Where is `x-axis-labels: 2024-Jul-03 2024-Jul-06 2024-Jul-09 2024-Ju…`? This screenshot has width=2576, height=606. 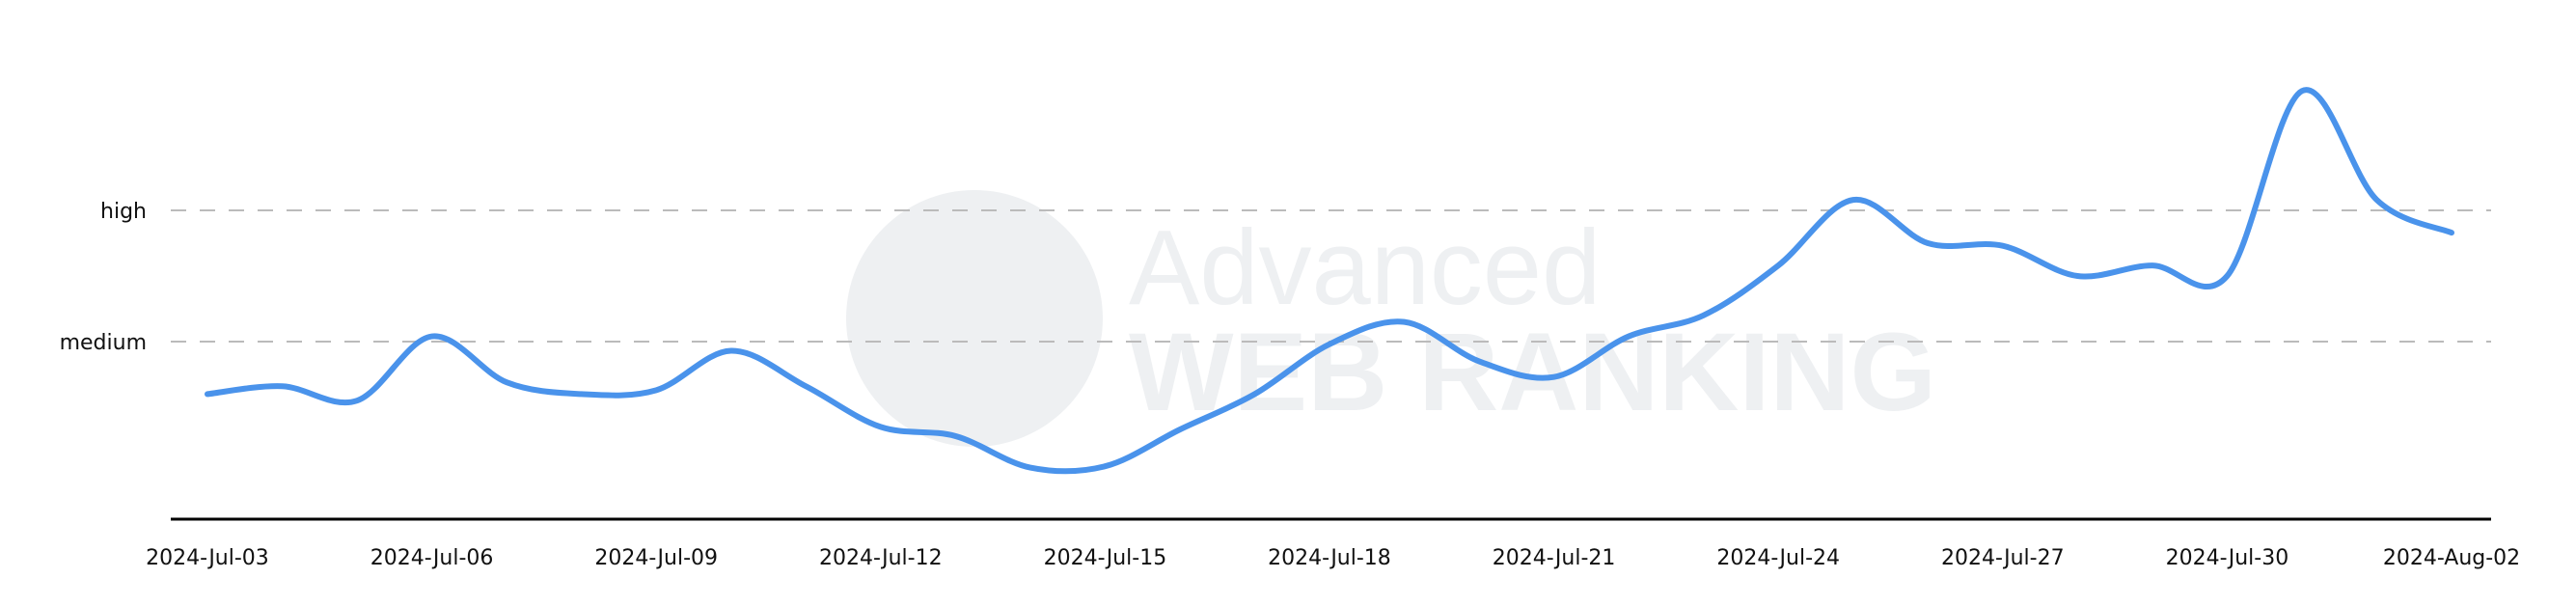 x-axis-labels: 2024-Jul-03 2024-Jul-06 2024-Jul-09 2024-Ju… is located at coordinates (1333, 558).